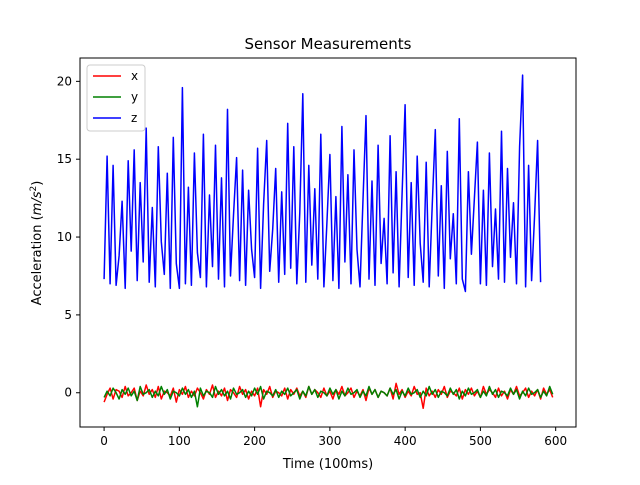  I want to click on x-axis-ticks: 0 100 200 300 400 500 600, so click(333, 437).